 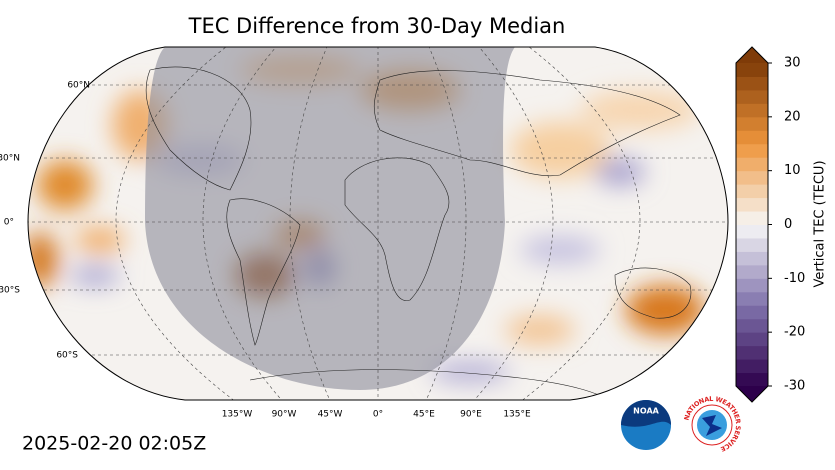 I want to click on colorbar-tick-label: -20, so click(x=794, y=332).